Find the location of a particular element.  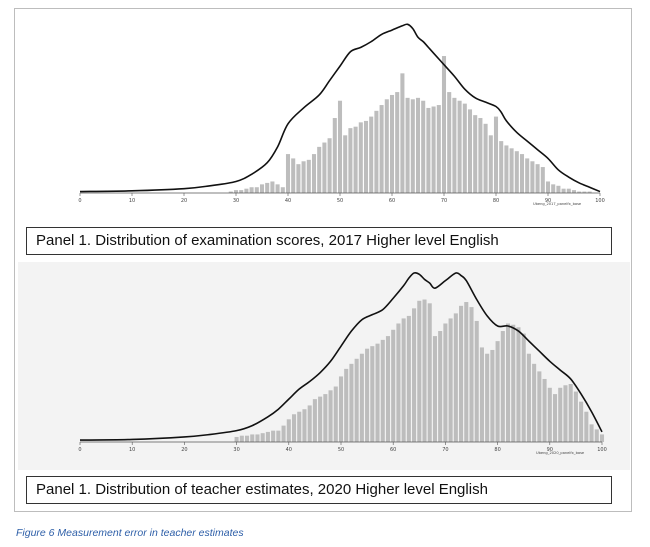

x-tick-label-2020: 50 is located at coordinates (341, 450).